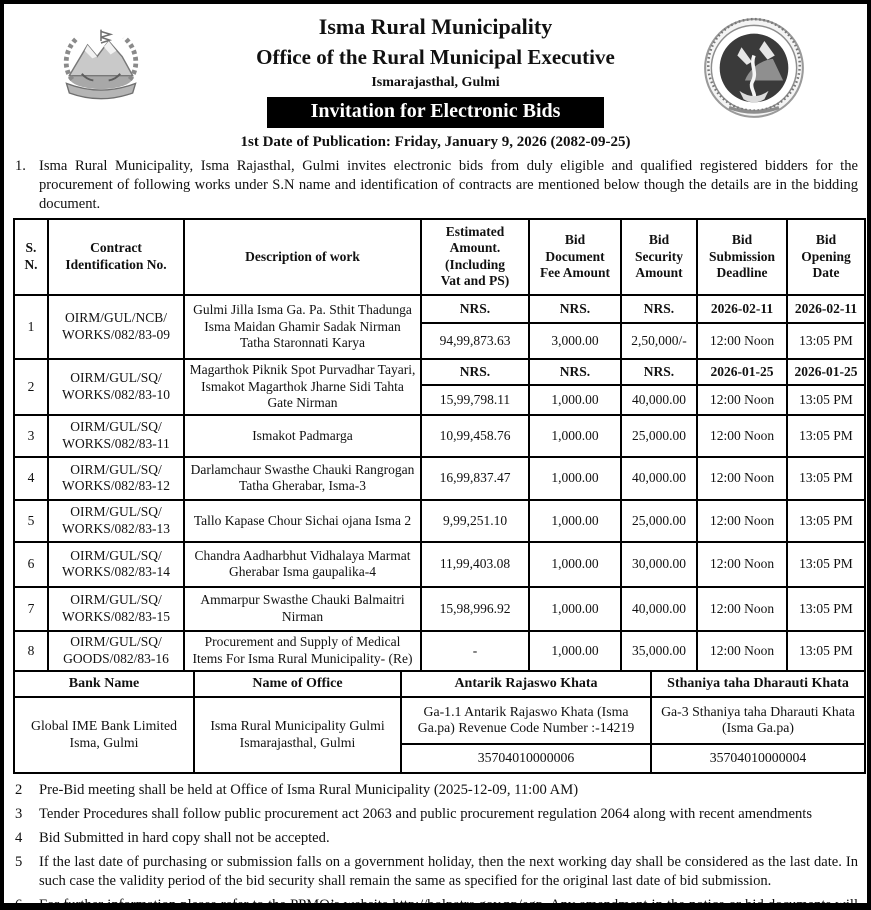 This screenshot has width=871, height=910. I want to click on intro-number: 1., so click(20, 166).